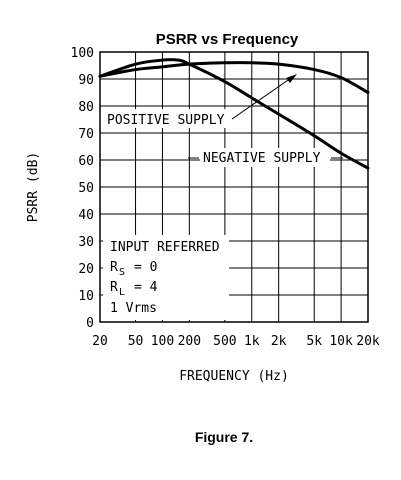 This screenshot has width=401, height=480. What do you see at coordinates (86, 269) in the screenshot?
I see `y-tick-label: 20` at bounding box center [86, 269].